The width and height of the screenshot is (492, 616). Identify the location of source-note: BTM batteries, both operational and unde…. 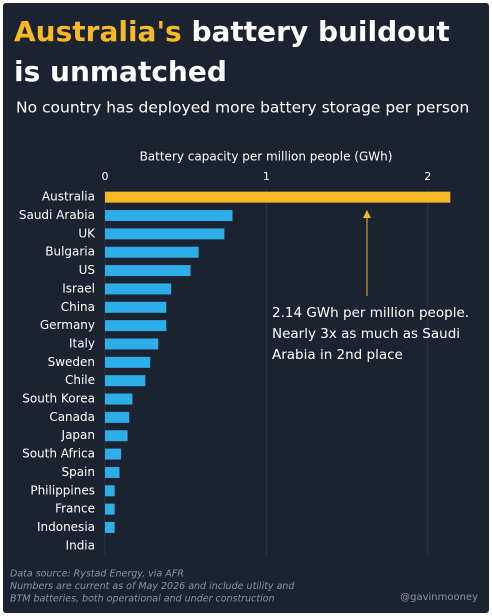
(142, 599).